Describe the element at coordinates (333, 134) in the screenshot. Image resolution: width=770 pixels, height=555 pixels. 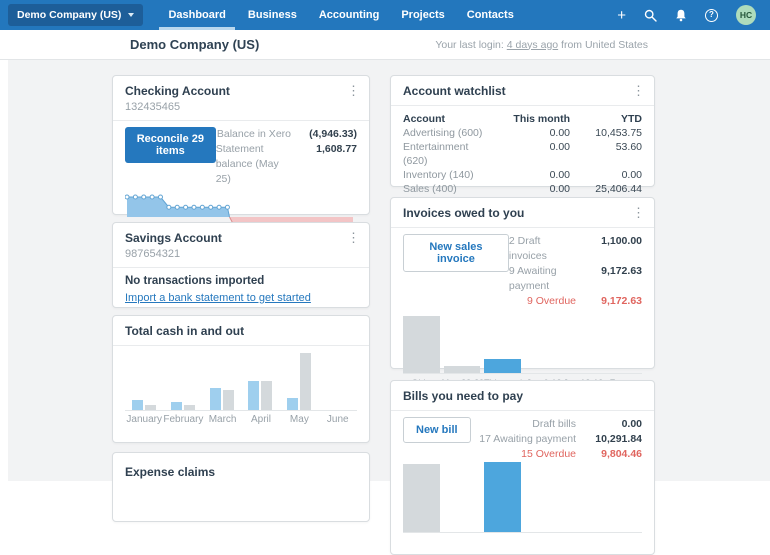
I see `balance-value: (4,946.33)` at that location.